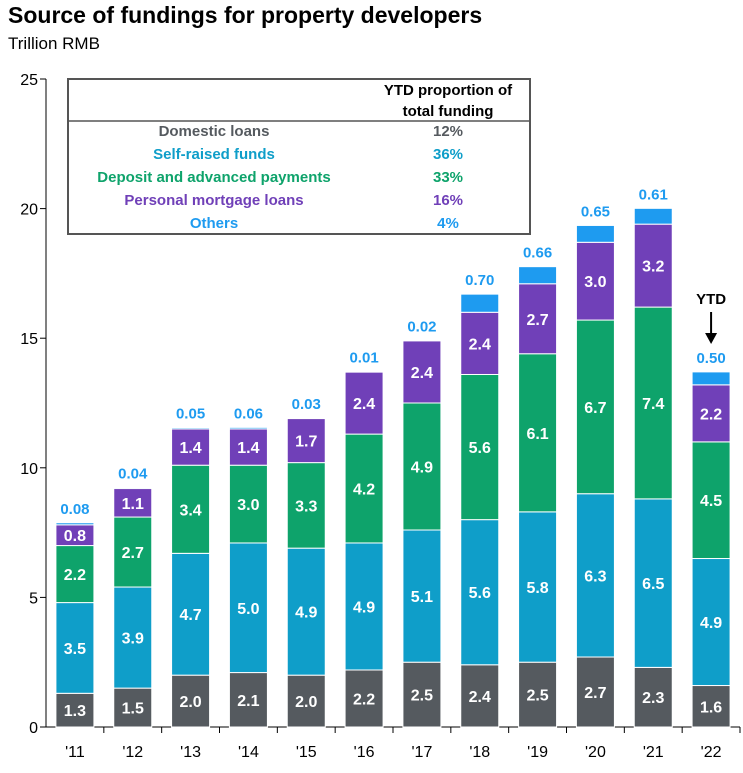 Image resolution: width=743 pixels, height=773 pixels. I want to click on segment-value-label: 7.4, so click(653, 404).